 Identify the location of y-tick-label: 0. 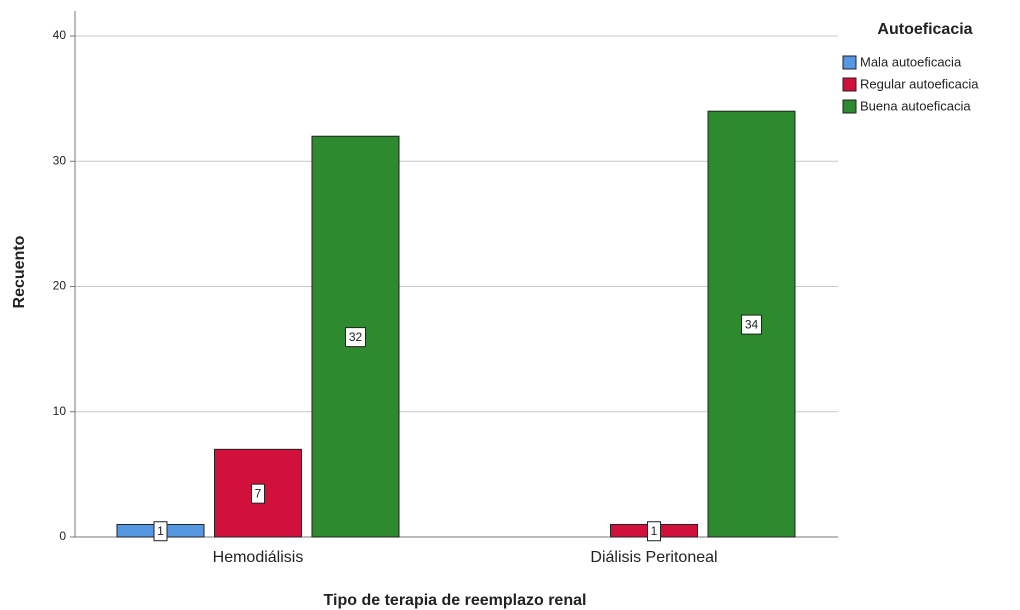
(62, 536).